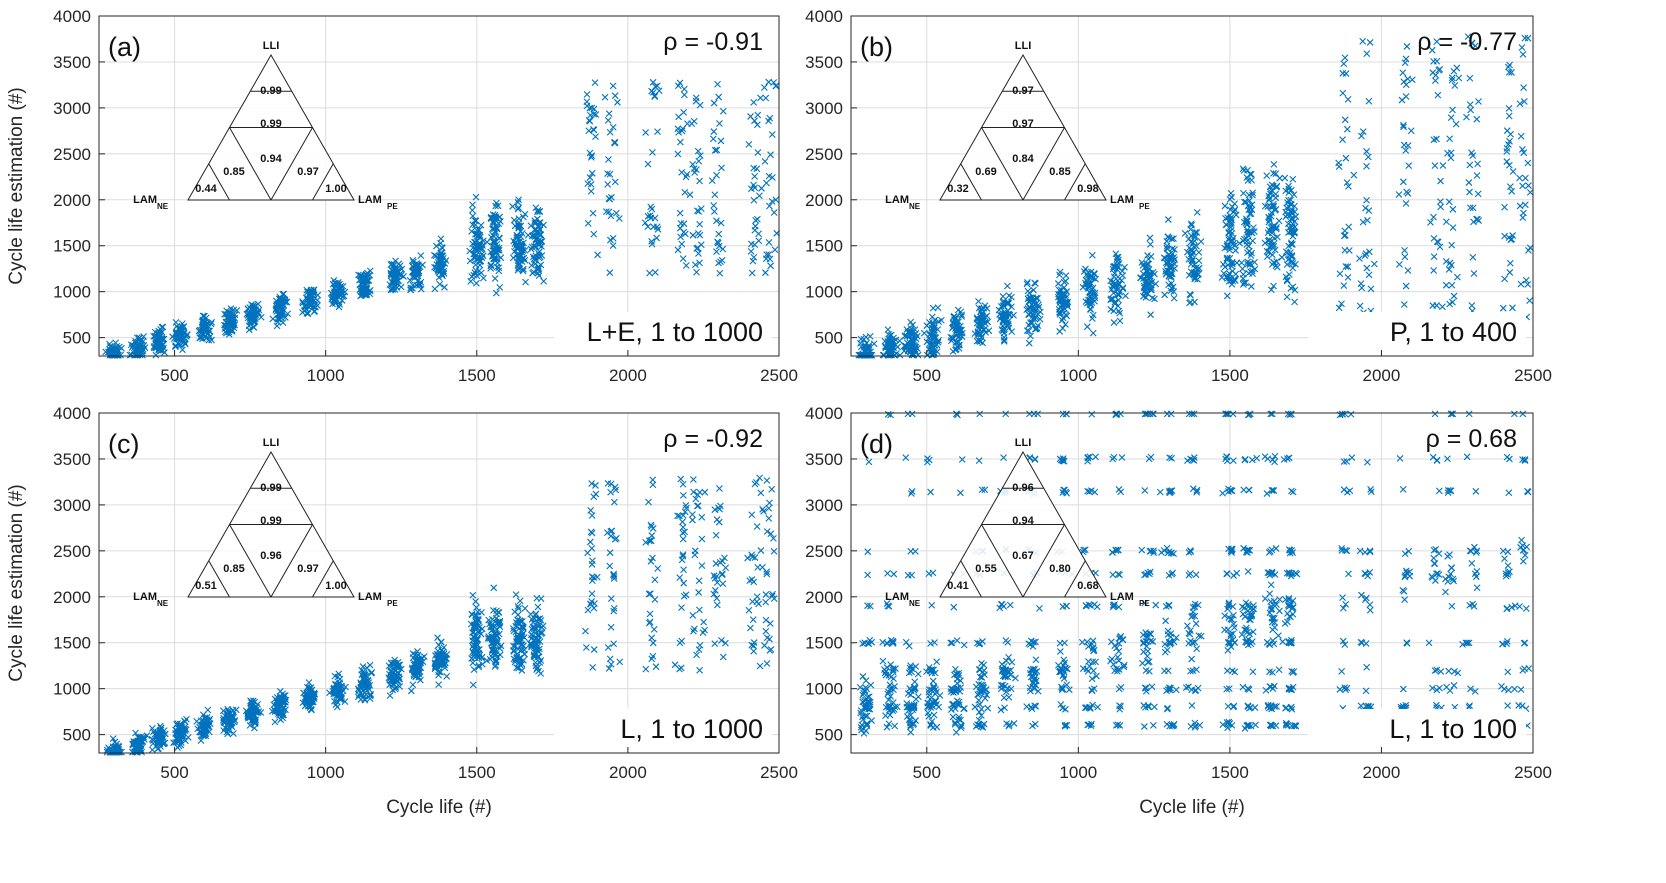 The image size is (1666, 883). Describe the element at coordinates (123, 444) in the screenshot. I see `panel-letter: (c)` at that location.